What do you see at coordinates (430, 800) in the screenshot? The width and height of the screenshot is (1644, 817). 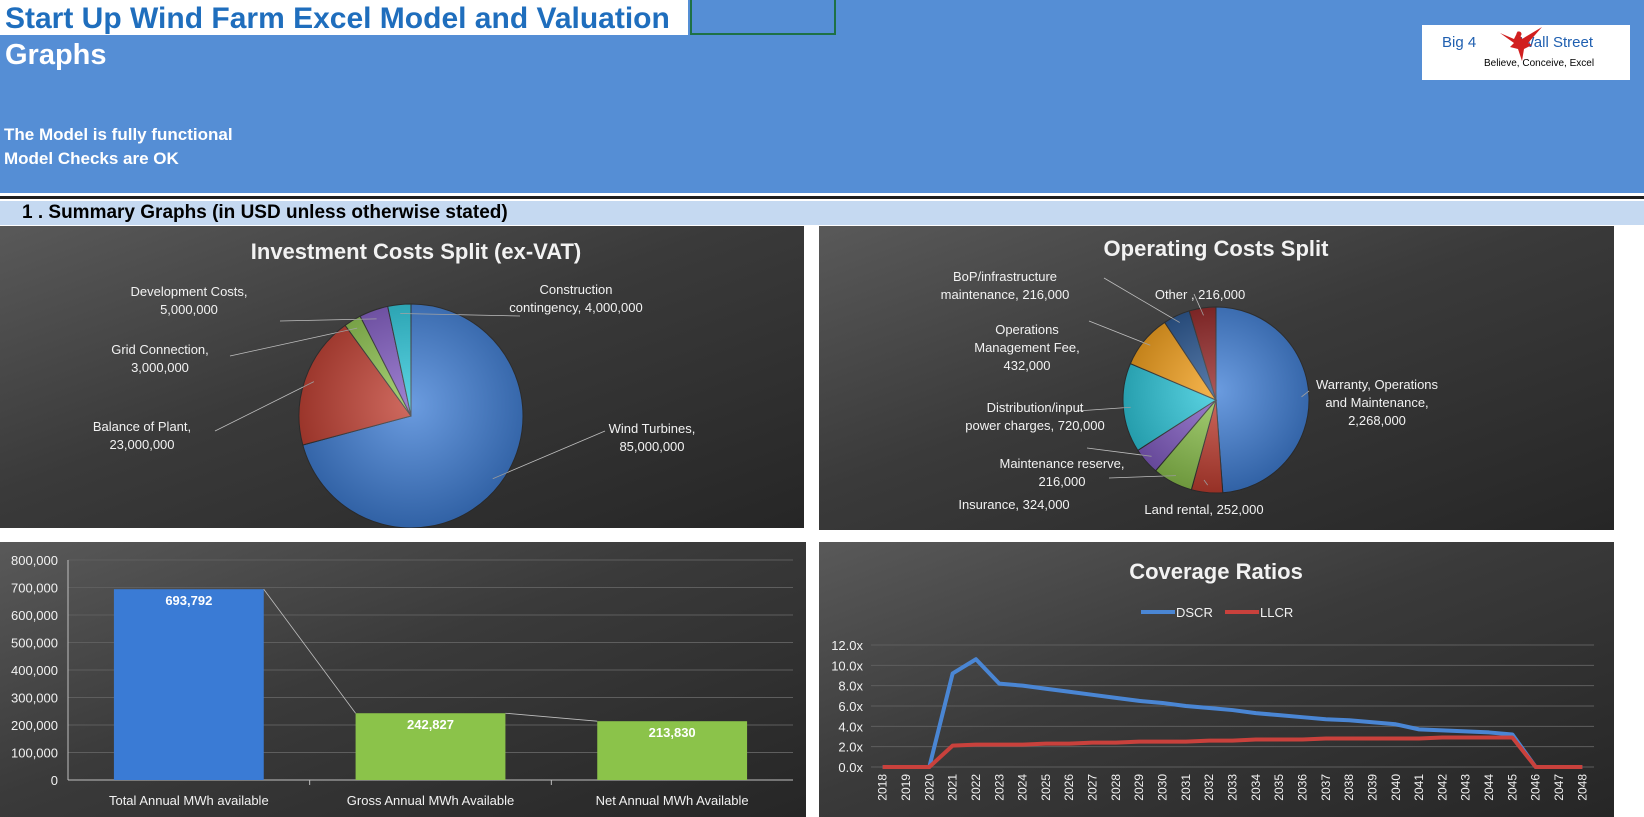 I see `x-category-label: Gross Annual MWh Available` at bounding box center [430, 800].